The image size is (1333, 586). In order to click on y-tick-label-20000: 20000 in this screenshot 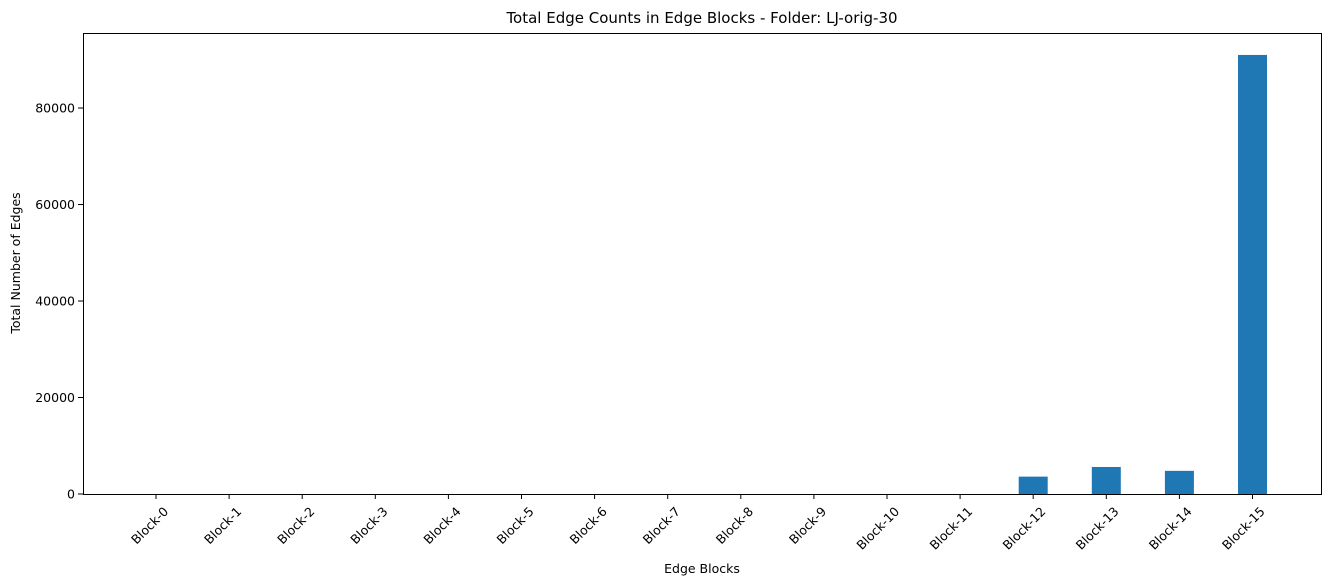, I will do `click(55, 397)`.